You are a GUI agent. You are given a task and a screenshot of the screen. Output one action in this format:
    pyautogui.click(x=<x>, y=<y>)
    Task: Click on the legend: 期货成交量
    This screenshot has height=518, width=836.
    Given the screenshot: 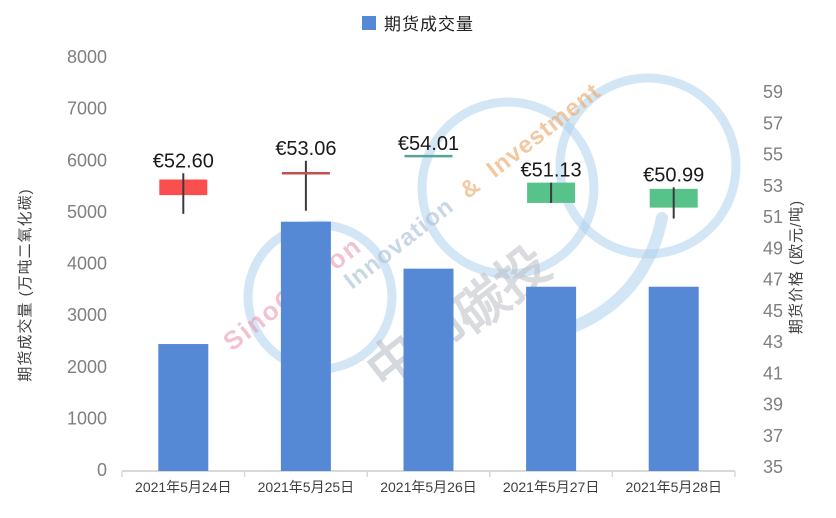 What is the action you would take?
    pyautogui.click(x=418, y=22)
    